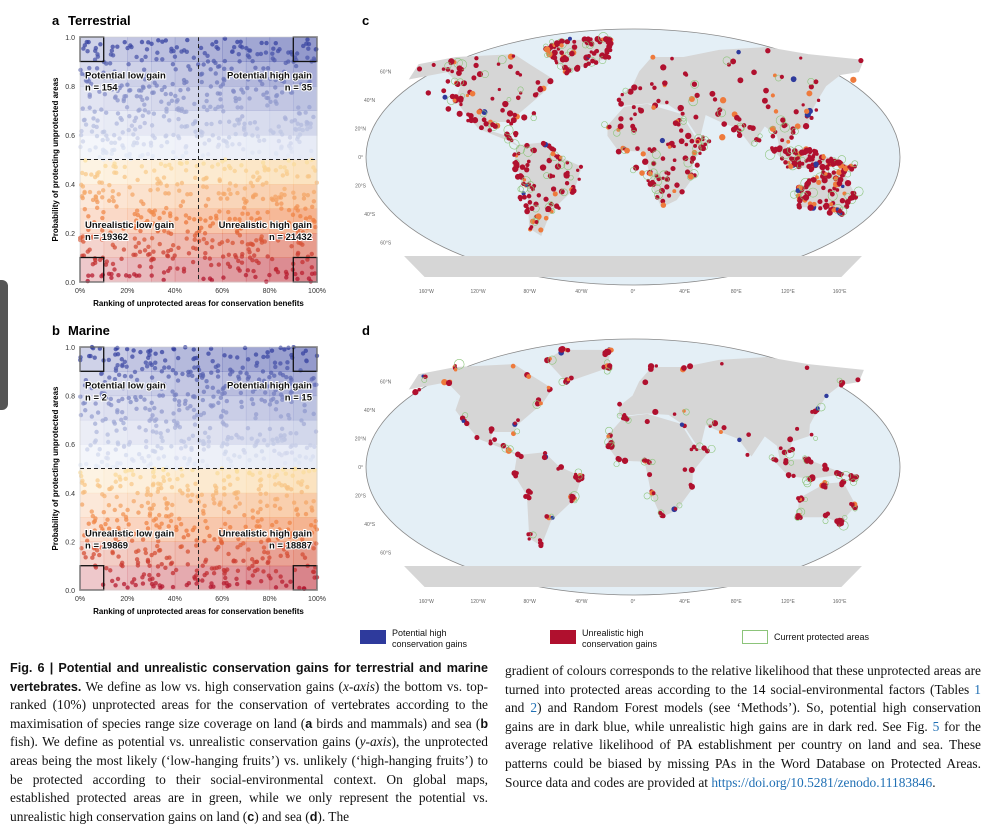  I want to click on link: 2, so click(534, 708).